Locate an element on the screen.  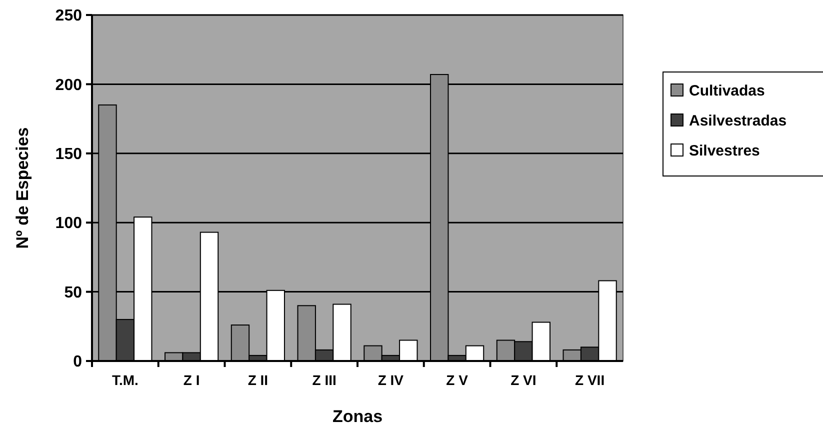
legend-label: Cultivadas is located at coordinates (727, 91).